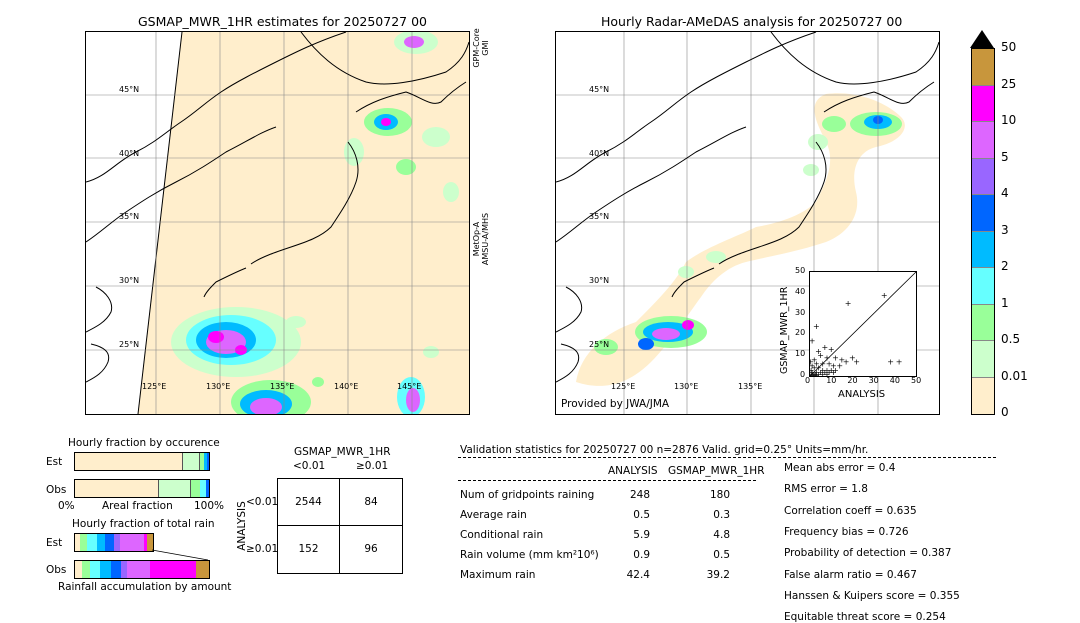 Image resolution: width=1080 pixels, height=623 pixels. Describe the element at coordinates (481, 48) in the screenshot. I see `swath-label-top: GPM-Core GMI` at that location.